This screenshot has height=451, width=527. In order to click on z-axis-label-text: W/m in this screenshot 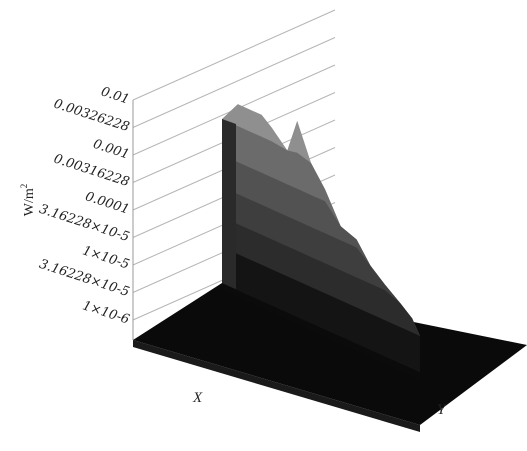, I will do `click(29, 202)`.